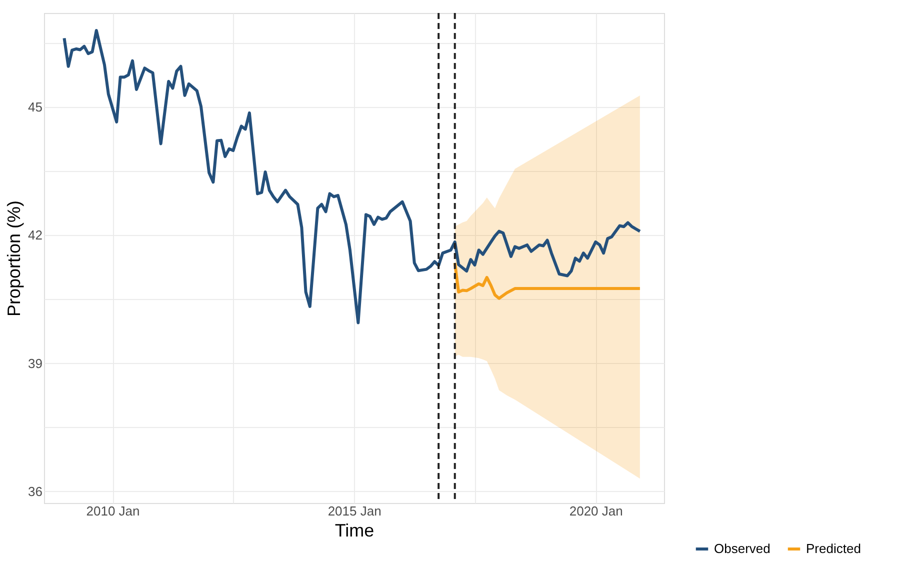 The width and height of the screenshot is (915, 571). I want to click on y-tick-label: 36, so click(35, 491).